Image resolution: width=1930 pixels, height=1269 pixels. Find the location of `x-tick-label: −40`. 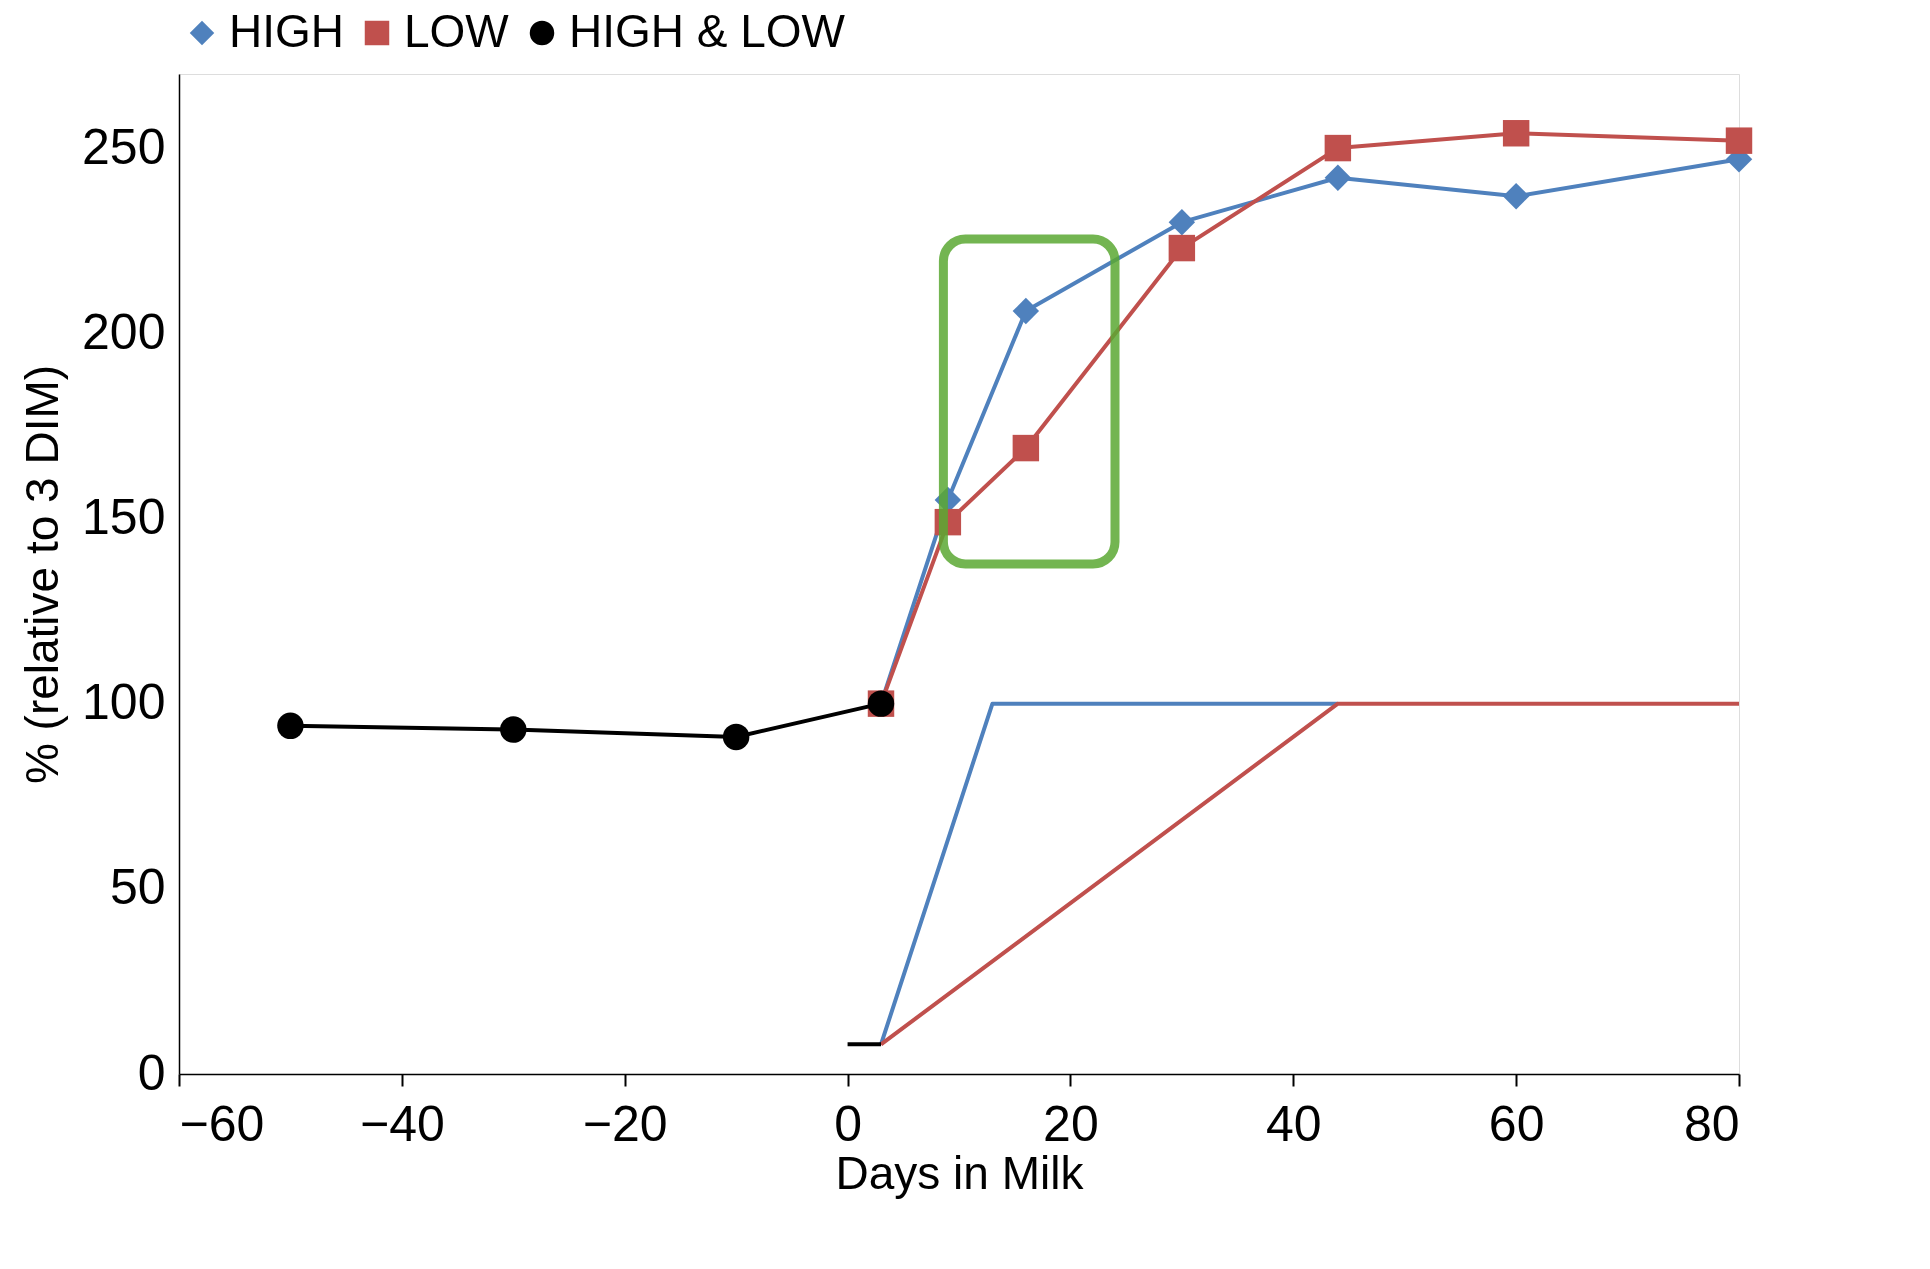

x-tick-label: −40 is located at coordinates (402, 1123).